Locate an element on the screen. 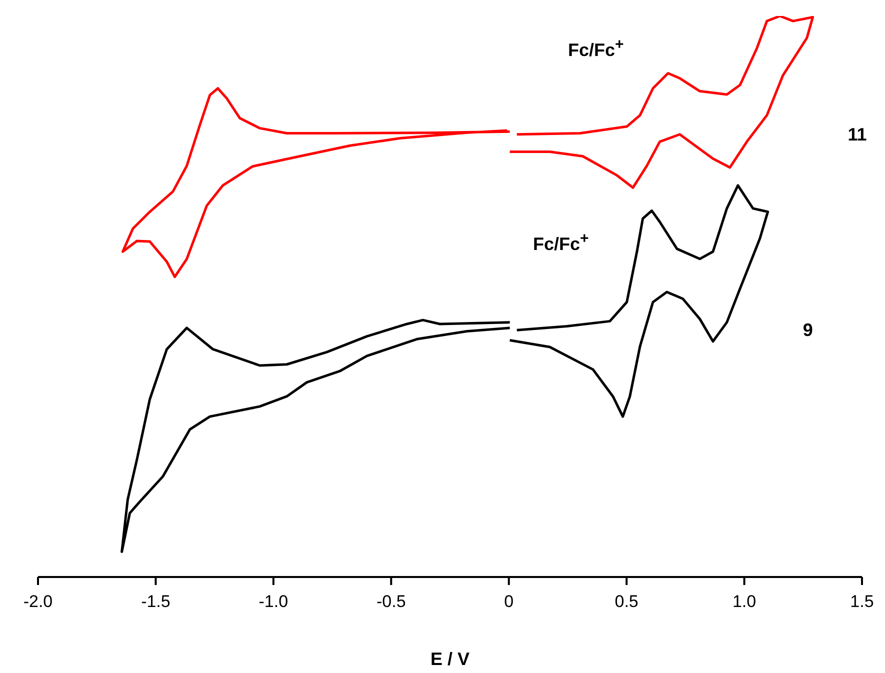  x-tick-label: 1.0 is located at coordinates (744, 602).